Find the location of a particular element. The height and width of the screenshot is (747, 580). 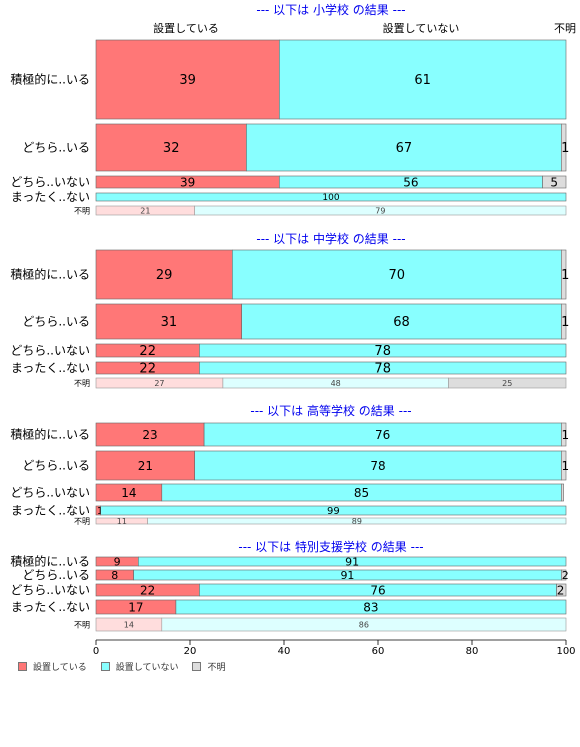

data-label-3-4-2: 99 is located at coordinates (333, 511).